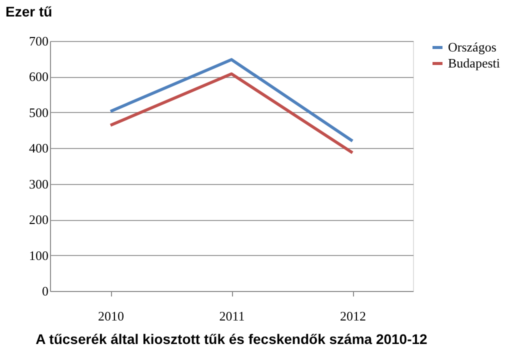  What do you see at coordinates (38, 76) in the screenshot?
I see `y-tick-label: 600` at bounding box center [38, 76].